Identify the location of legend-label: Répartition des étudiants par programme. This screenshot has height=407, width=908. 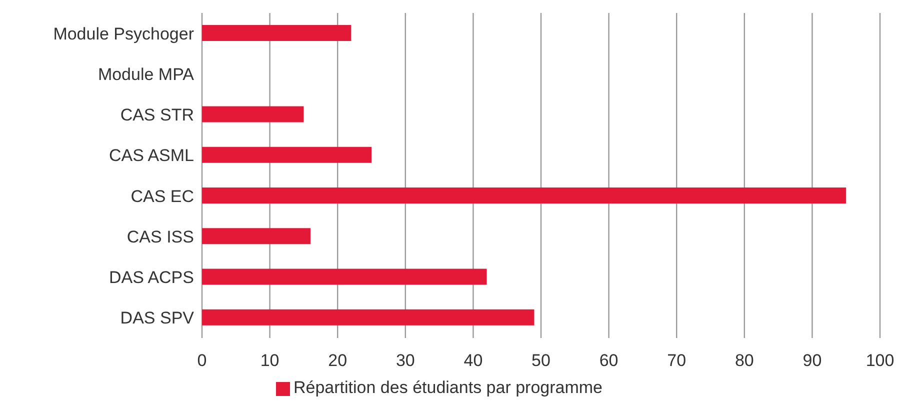
(448, 387).